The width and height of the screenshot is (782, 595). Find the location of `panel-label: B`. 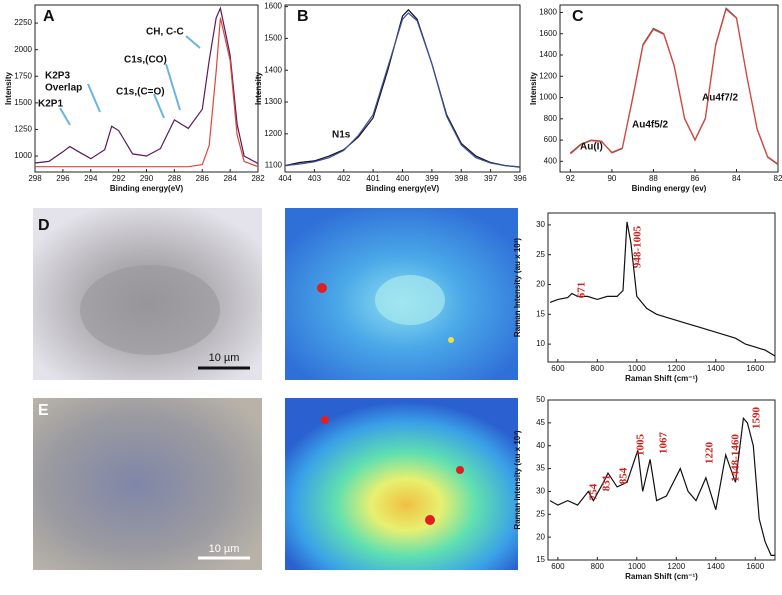

panel-label: B is located at coordinates (303, 16).